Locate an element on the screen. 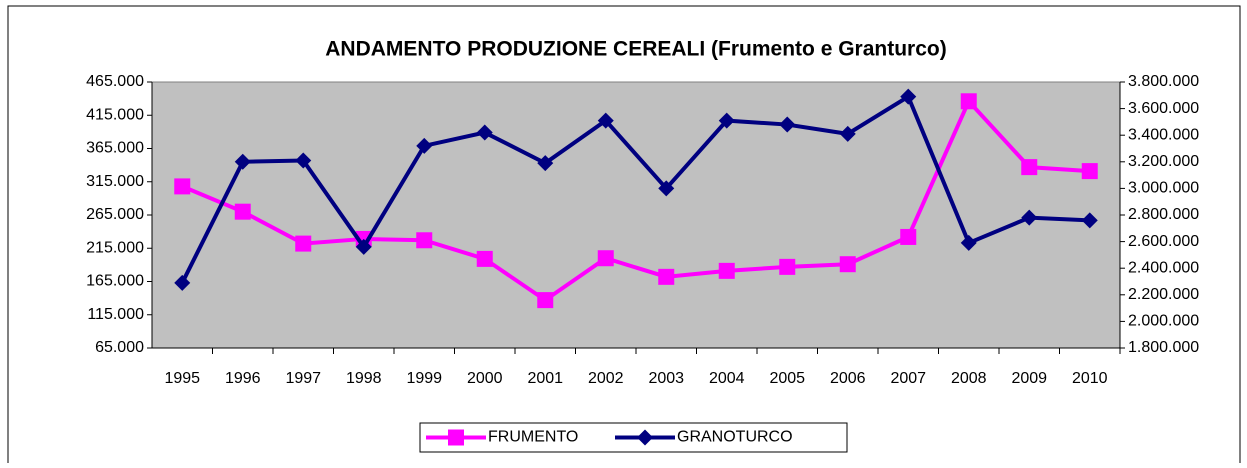 This screenshot has width=1247, height=468. x-tick-label: 2000 is located at coordinates (485, 378).